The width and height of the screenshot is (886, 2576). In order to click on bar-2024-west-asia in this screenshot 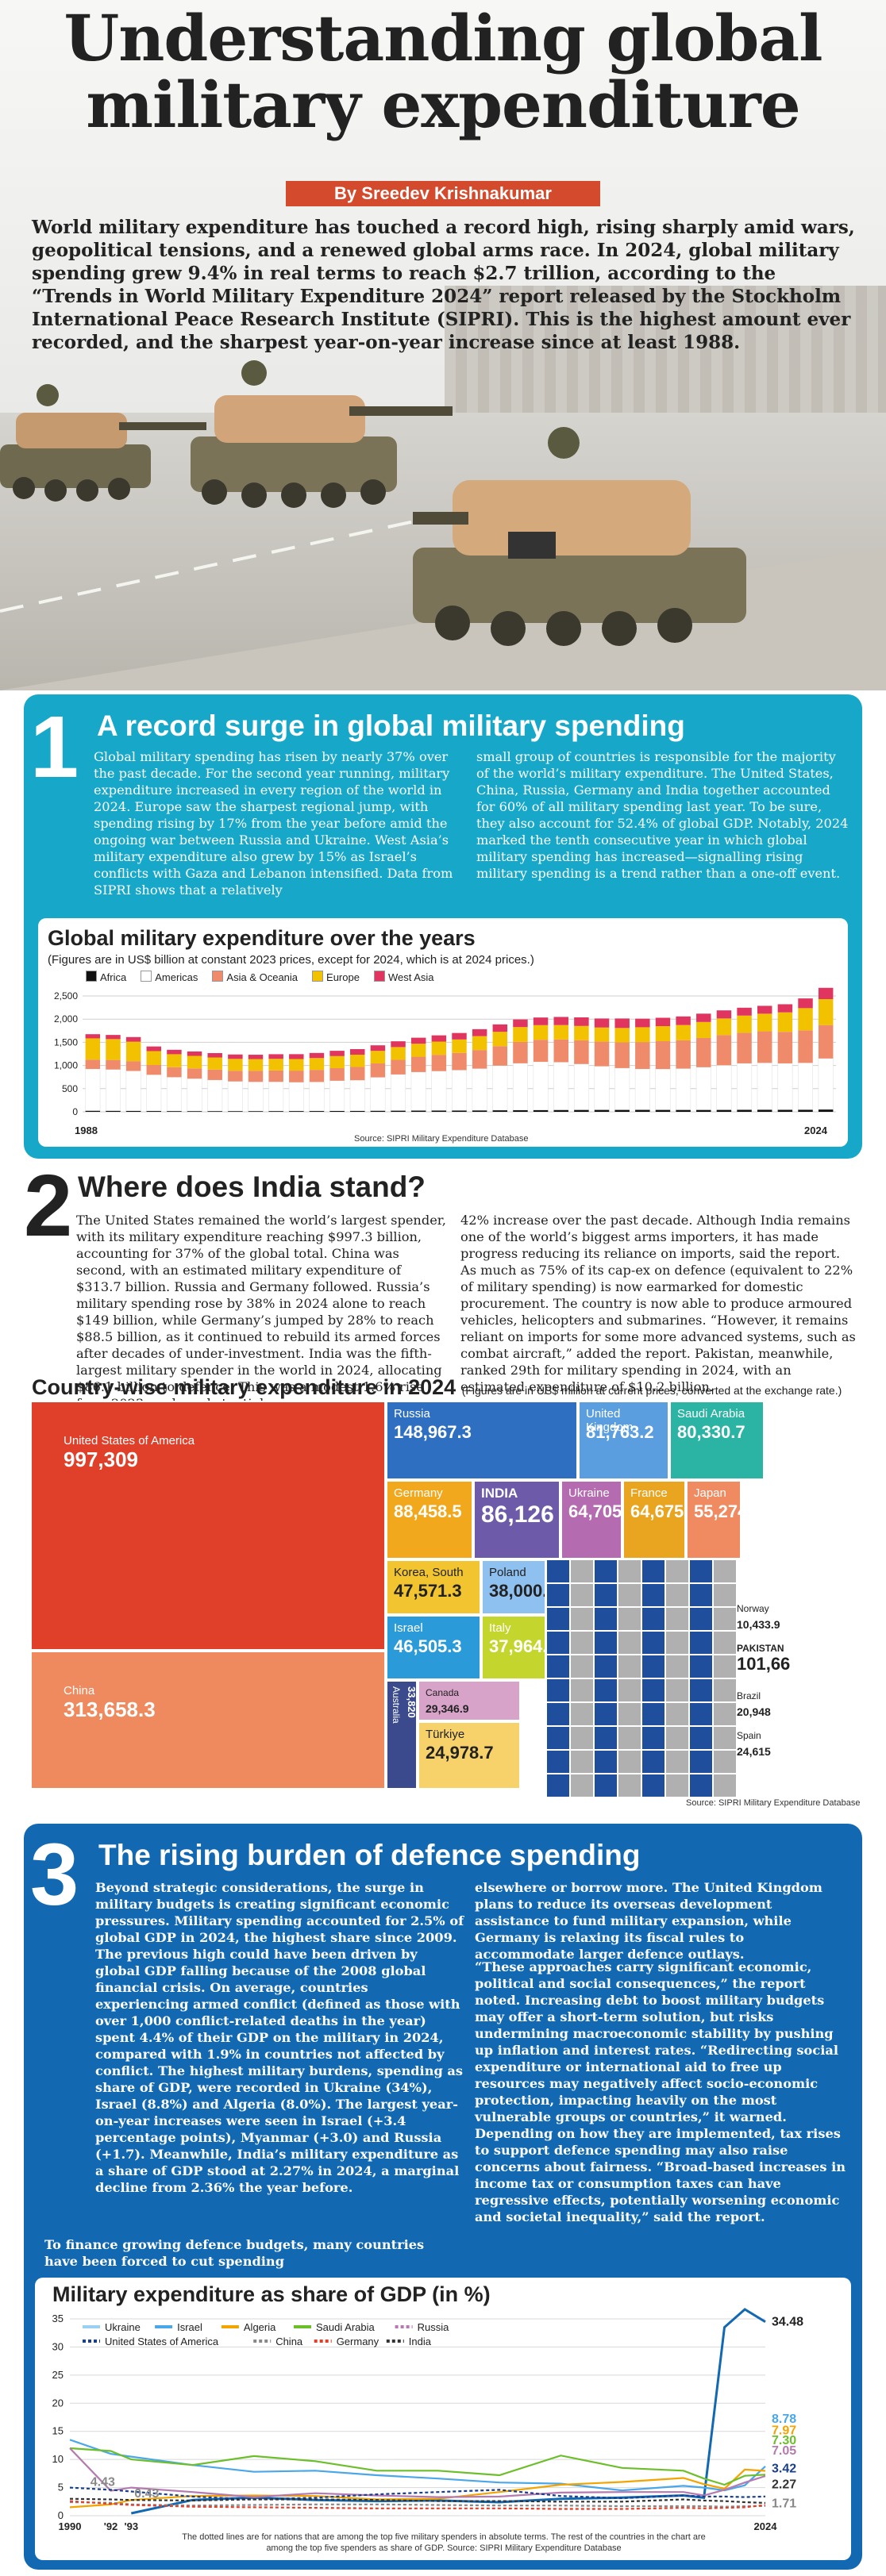, I will do `click(826, 993)`.